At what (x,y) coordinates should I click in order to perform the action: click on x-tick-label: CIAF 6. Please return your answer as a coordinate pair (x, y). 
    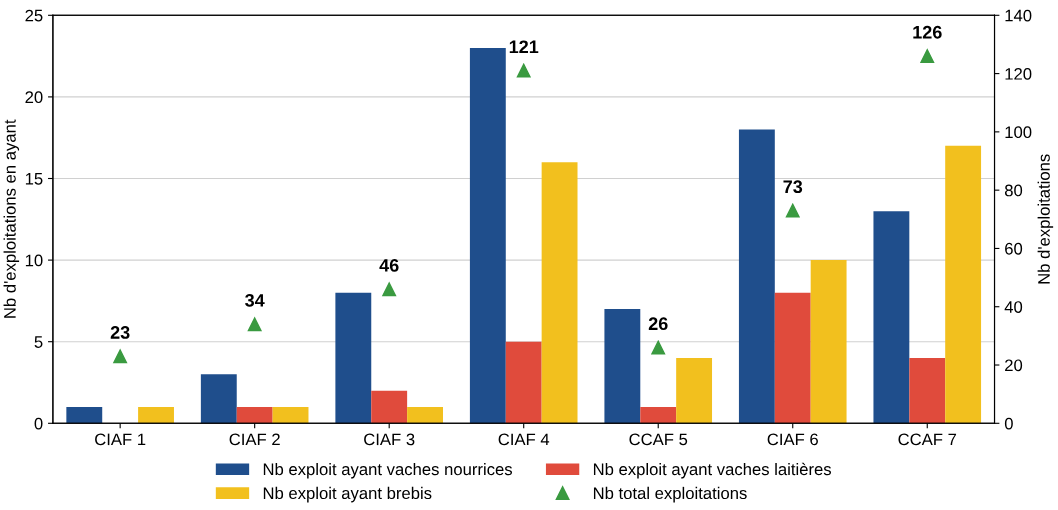
    Looking at the image, I should click on (792, 439).